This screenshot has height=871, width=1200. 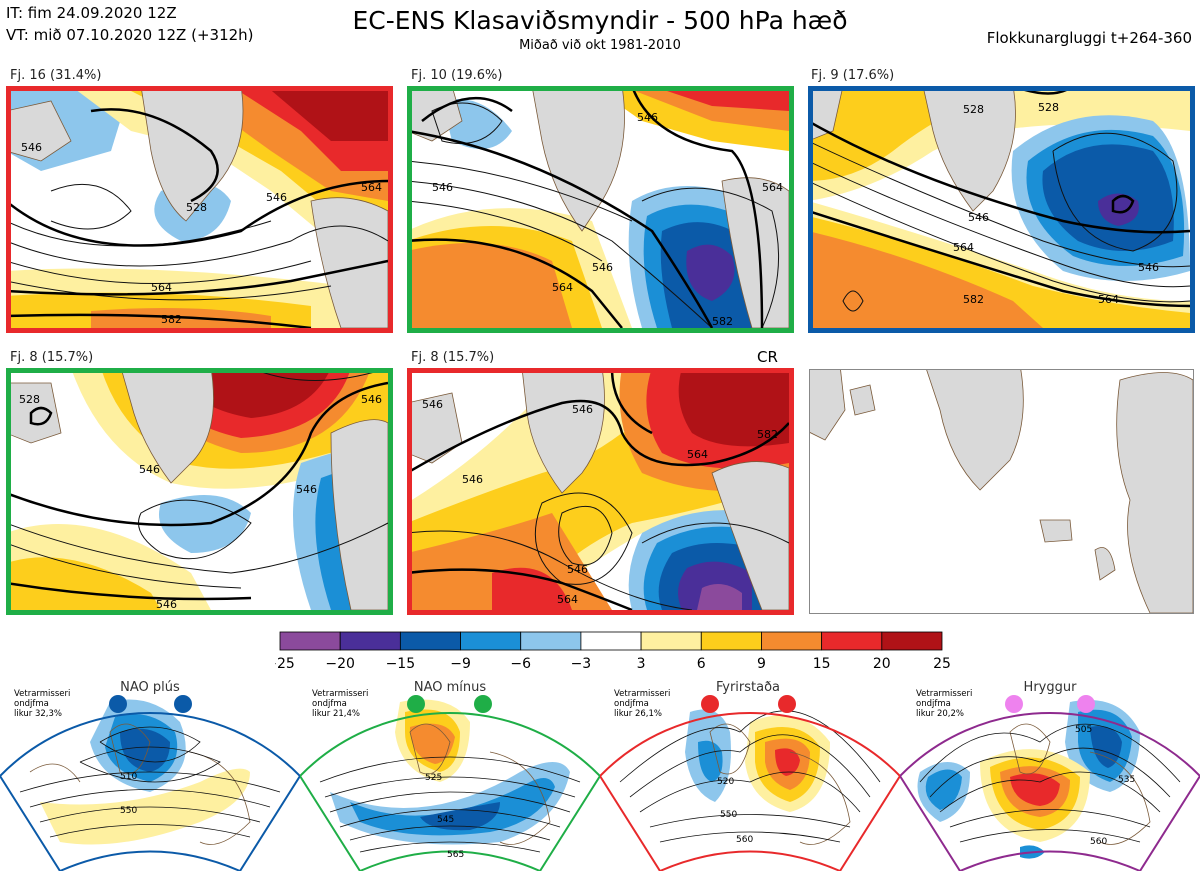 I want to click on regime-name: Fyrirstaða, so click(x=748, y=687).